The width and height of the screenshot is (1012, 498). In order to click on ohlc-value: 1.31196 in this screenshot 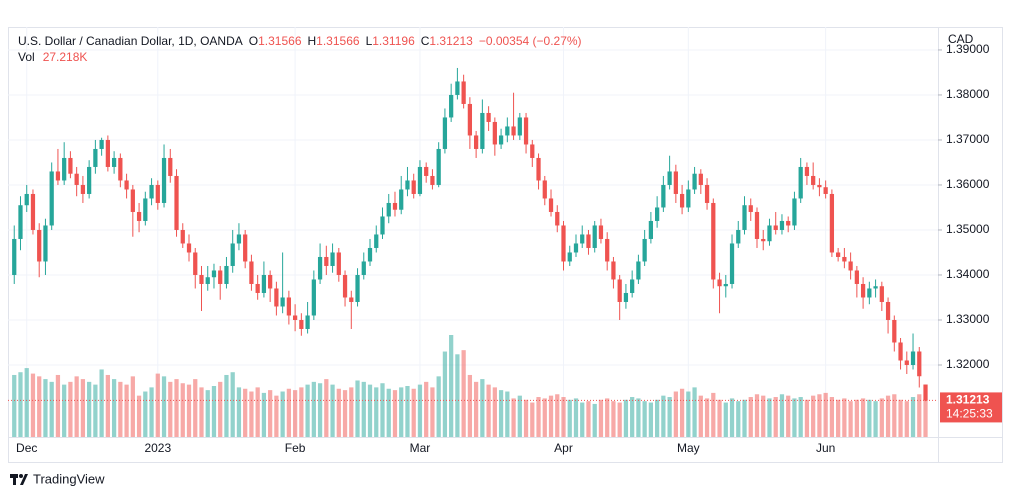, I will do `click(393, 41)`.